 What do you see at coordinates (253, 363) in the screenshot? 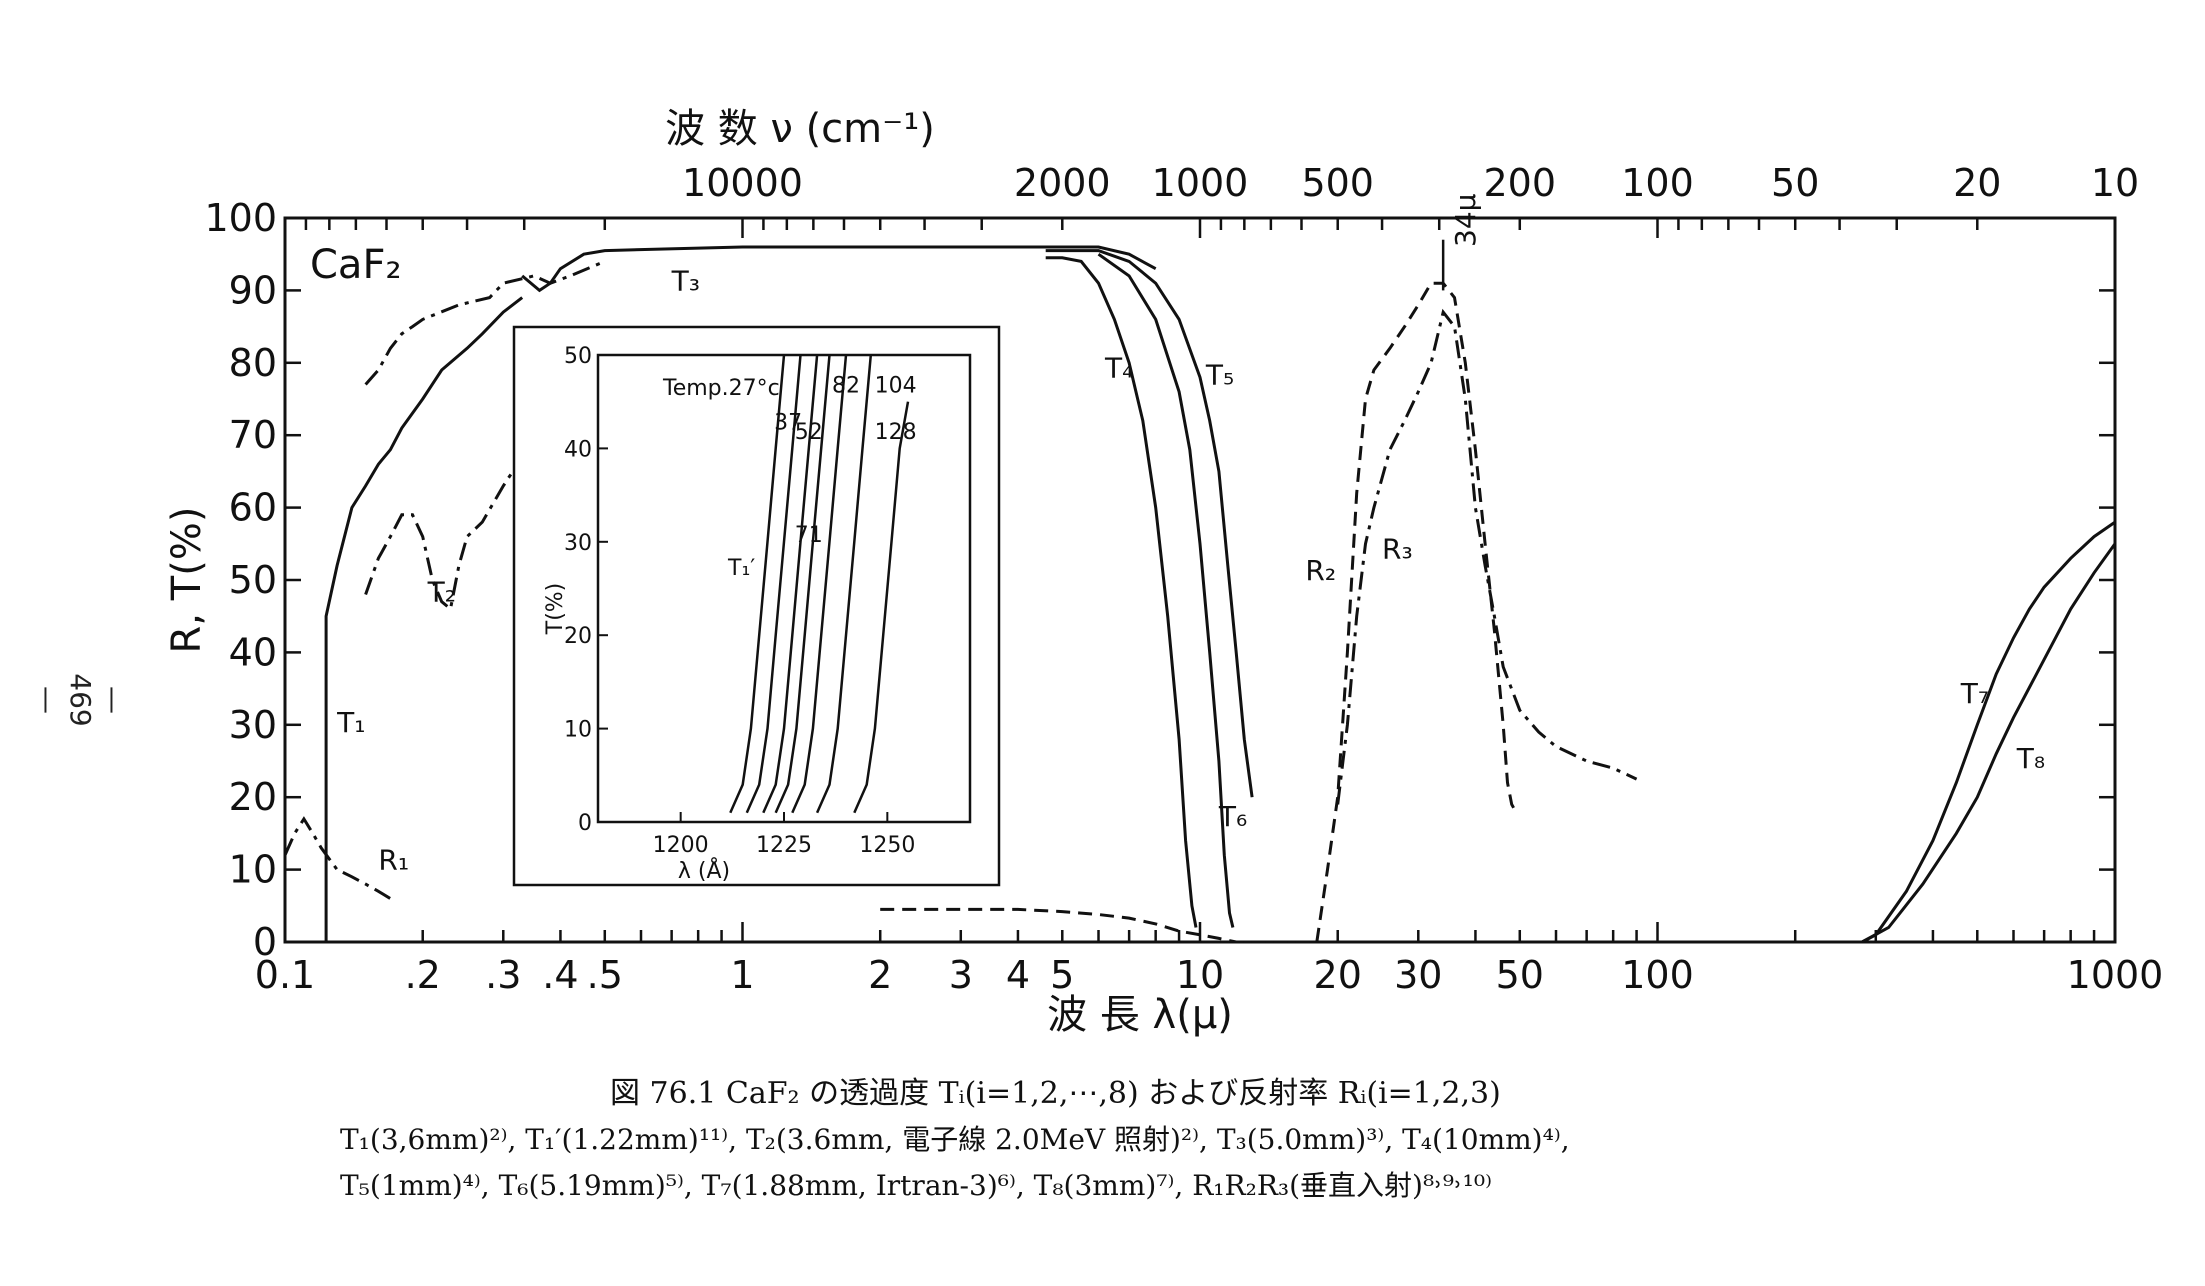
I see `y-tick-label: 80` at bounding box center [253, 363].